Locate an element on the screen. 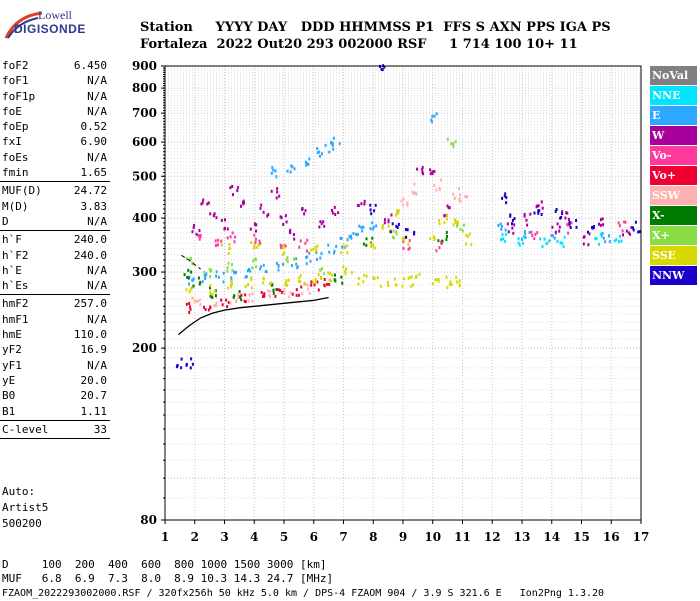 The width and height of the screenshot is (700, 601). auto-program: Artist5 is located at coordinates (25, 507).